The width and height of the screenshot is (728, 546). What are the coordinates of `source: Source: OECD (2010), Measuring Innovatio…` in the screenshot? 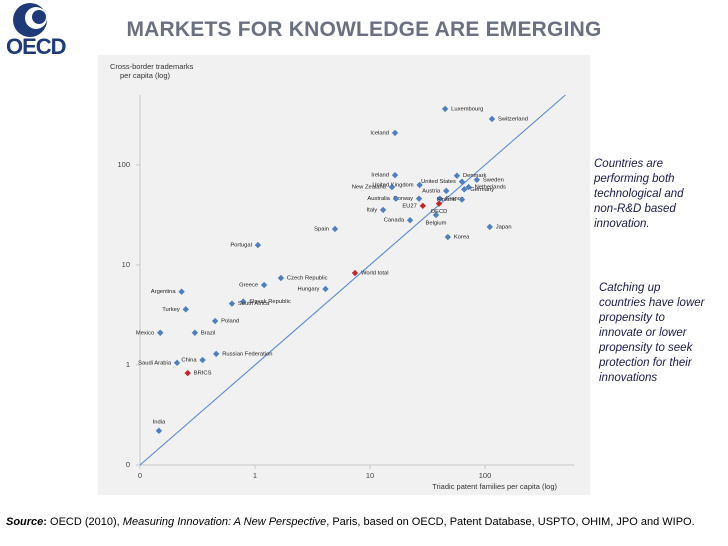 It's located at (350, 522).